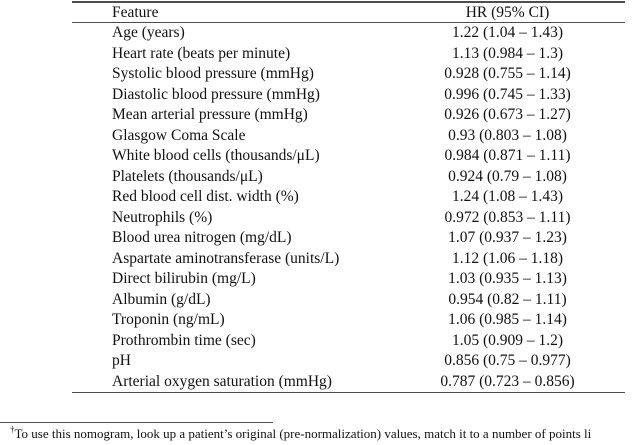  I want to click on hr-column-header: HR (95% CI), so click(507, 12).